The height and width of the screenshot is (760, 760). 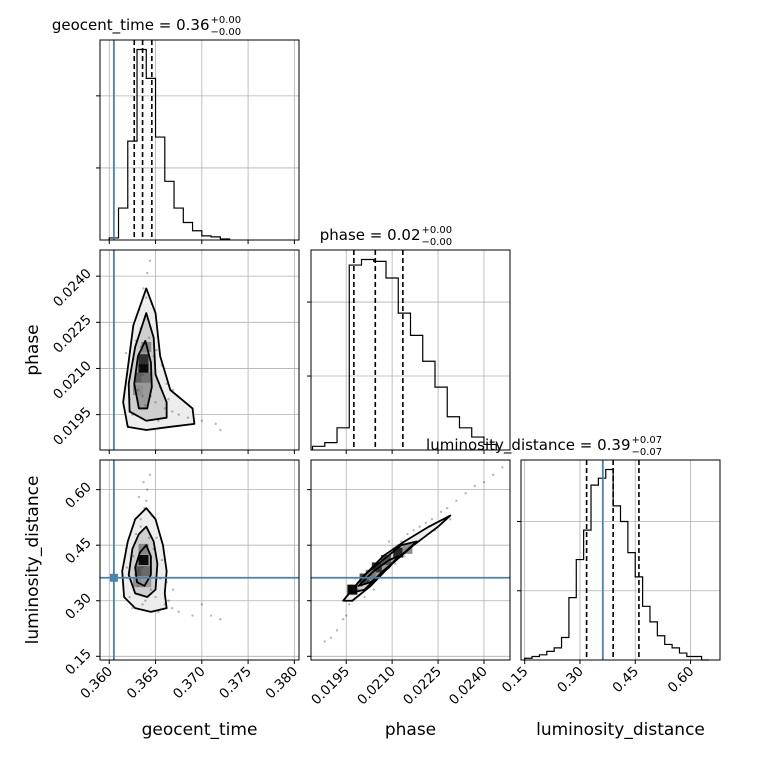 What do you see at coordinates (468, 686) in the screenshot?
I see `x-tick-label: 0.0240` at bounding box center [468, 686].